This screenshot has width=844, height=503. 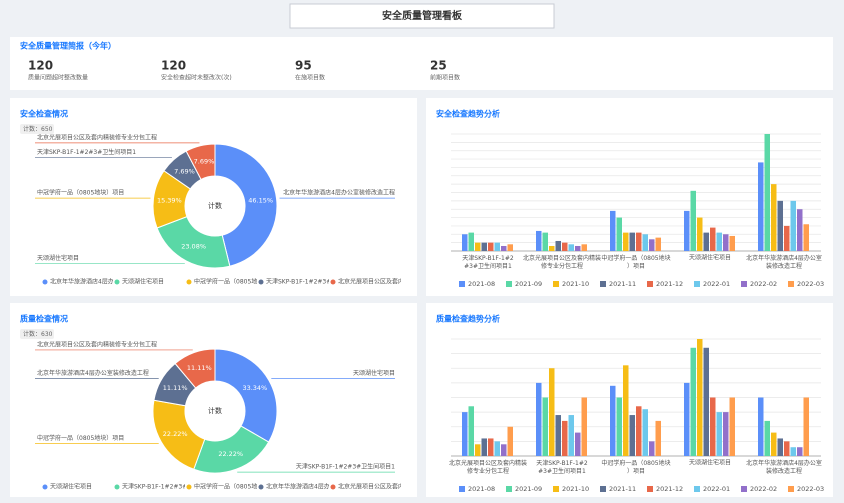 I want to click on center-label: 计数, so click(x=215, y=410).